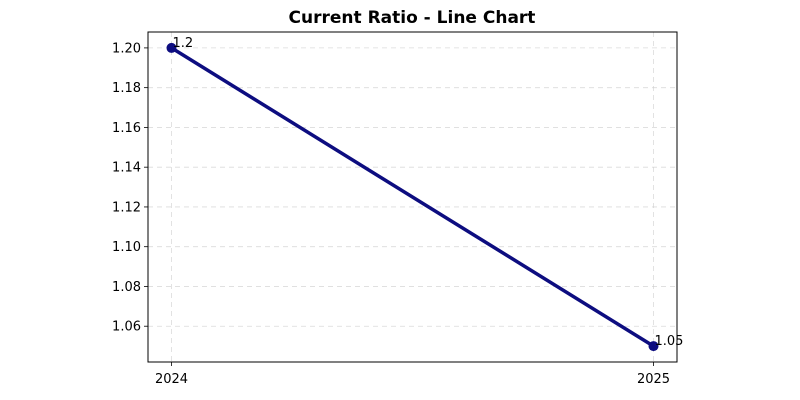  What do you see at coordinates (669, 341) in the screenshot?
I see `data-label: 1.05` at bounding box center [669, 341].